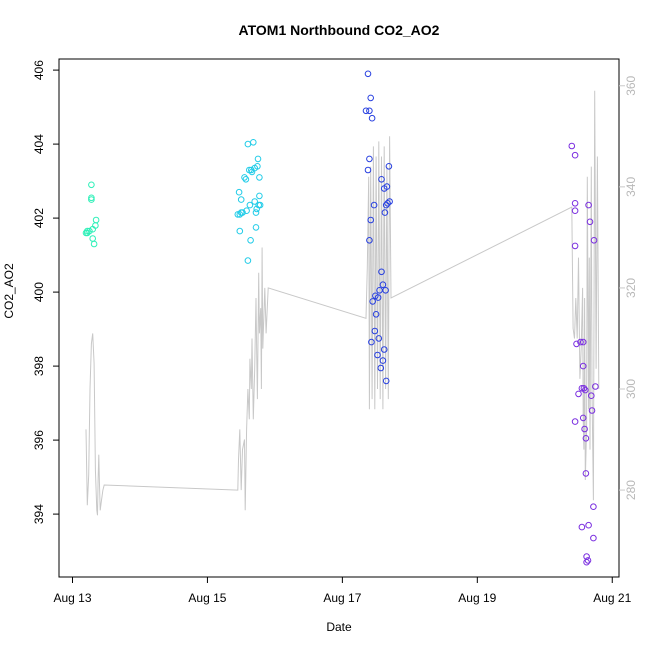 This screenshot has height=650, width=650. I want to click on y-tick-label: 404, so click(39, 144).